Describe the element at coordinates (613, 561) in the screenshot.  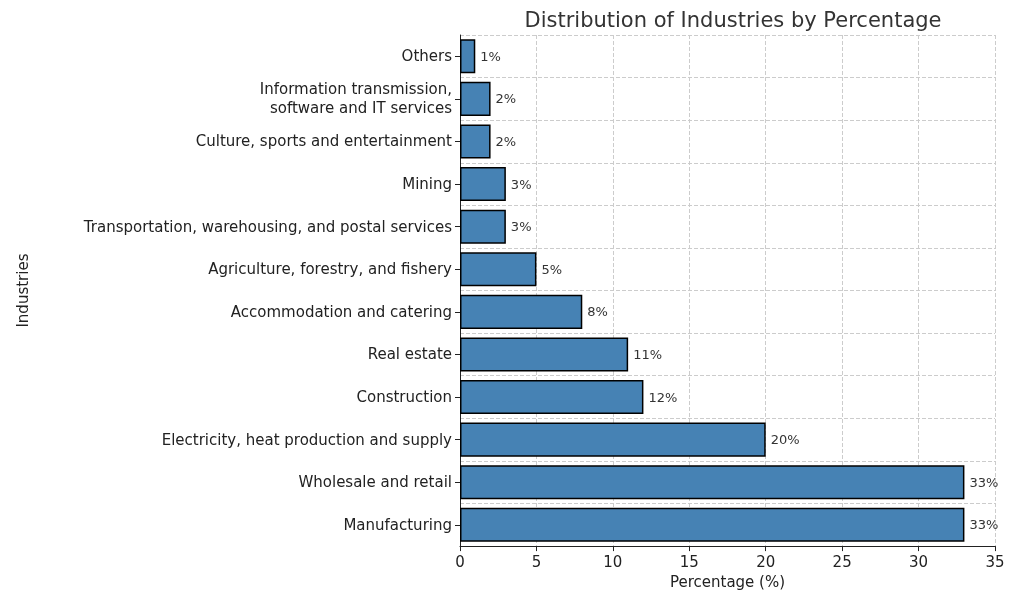
I see `x-tick-label: 10` at that location.